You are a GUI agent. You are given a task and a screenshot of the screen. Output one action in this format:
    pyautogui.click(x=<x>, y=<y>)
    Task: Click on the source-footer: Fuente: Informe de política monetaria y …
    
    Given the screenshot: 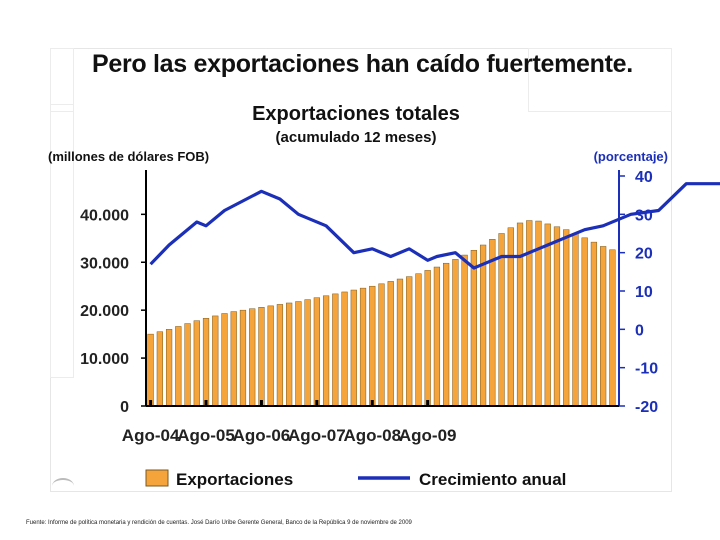 What is the action you would take?
    pyautogui.click(x=219, y=523)
    